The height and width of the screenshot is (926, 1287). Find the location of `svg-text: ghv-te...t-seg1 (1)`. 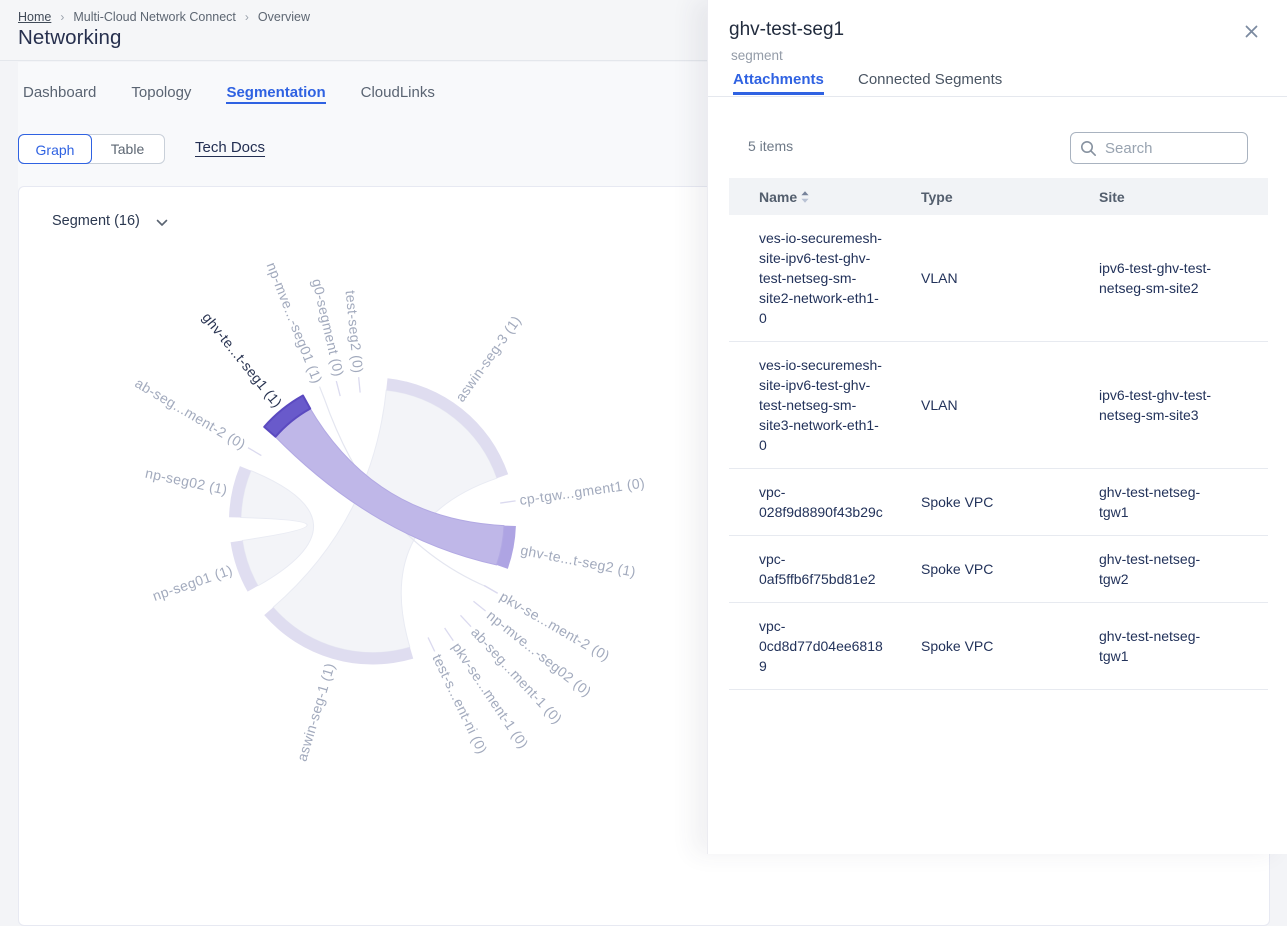

svg-text: ghv-te...t-seg1 (1) is located at coordinates (242, 359).